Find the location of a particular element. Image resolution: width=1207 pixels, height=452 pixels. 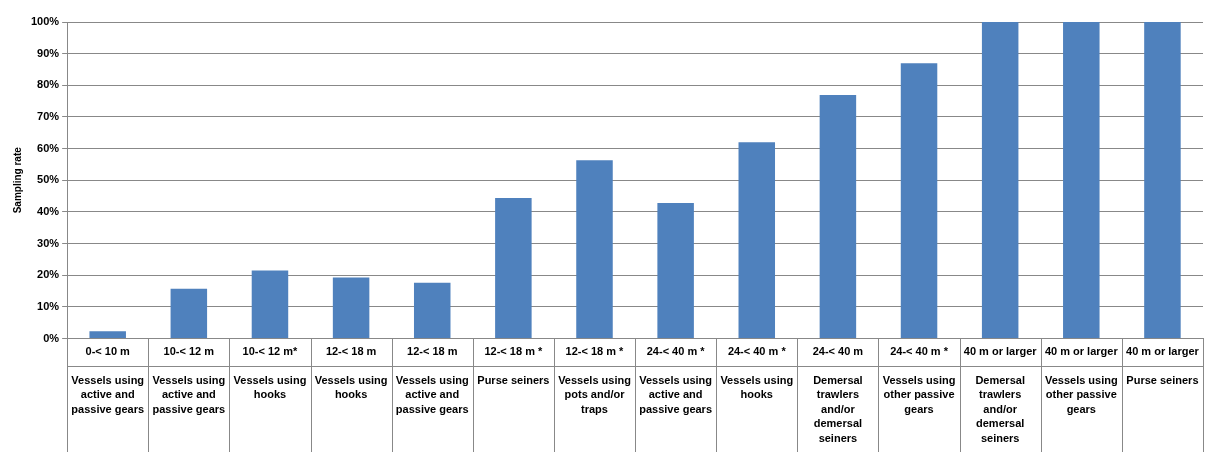

y-tick-label: 0% is located at coordinates (51, 337).